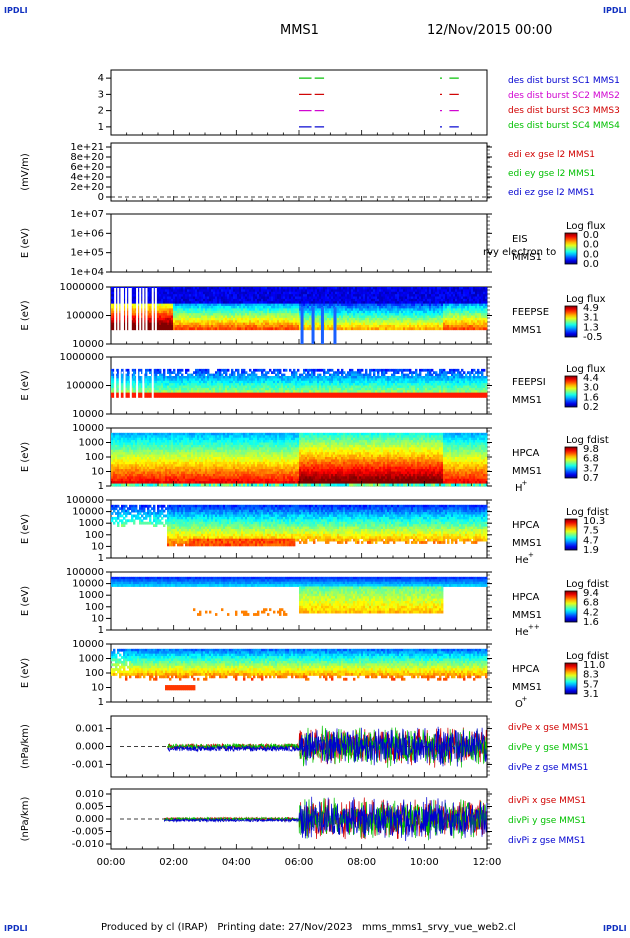 This screenshot has height=938, width=630. Describe the element at coordinates (25, 172) in the screenshot. I see `y-axis-label: (mV/m)` at that location.